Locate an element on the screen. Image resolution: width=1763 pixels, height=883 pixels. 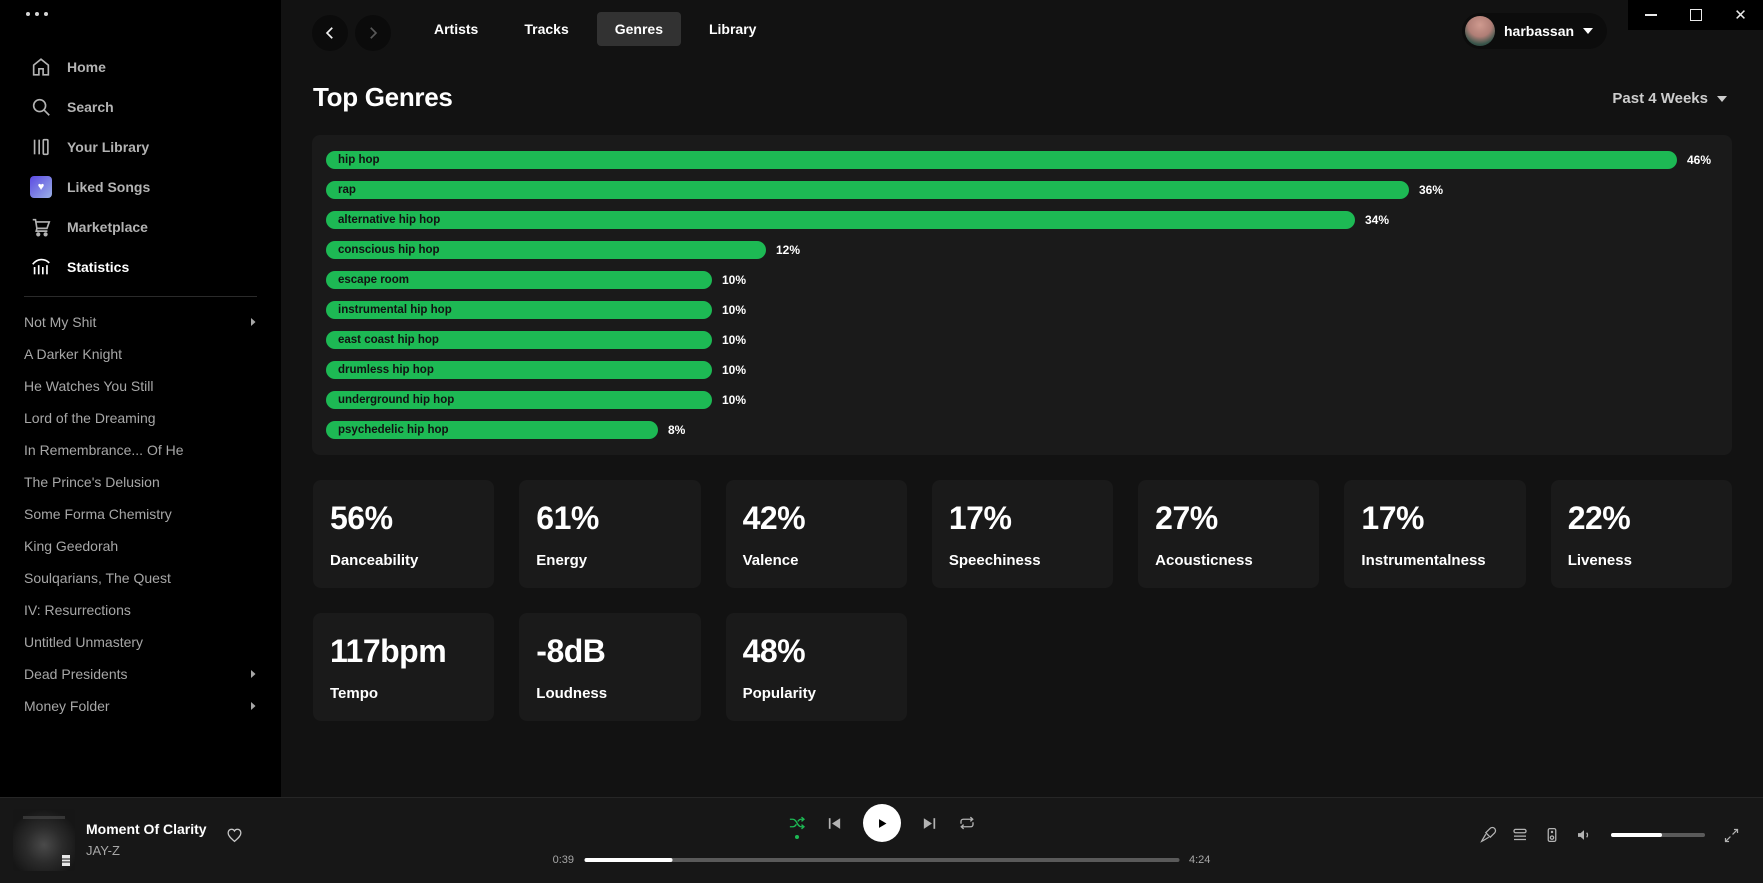
sidebar-item-label: Liked Songs is located at coordinates (109, 187).